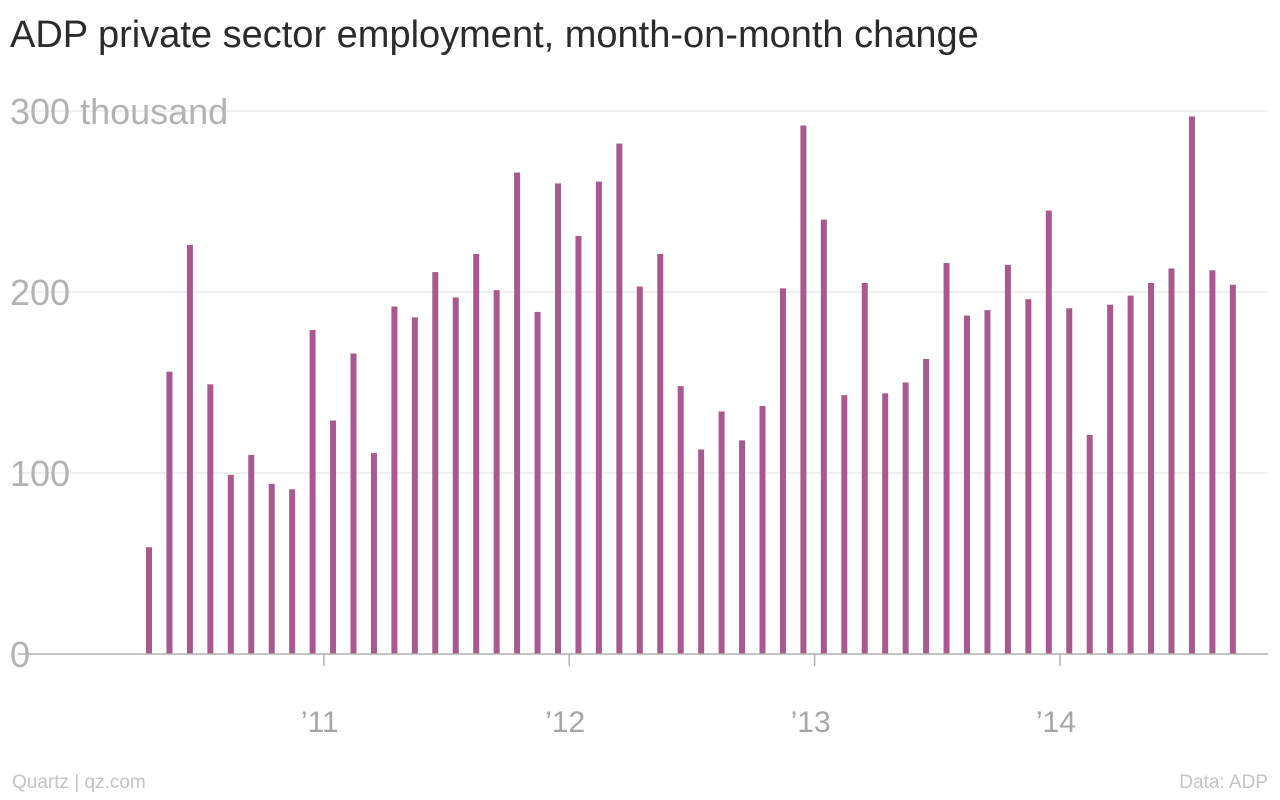 This screenshot has width=1280, height=800. What do you see at coordinates (1223, 782) in the screenshot?
I see `data-credit: Data: ADP` at bounding box center [1223, 782].